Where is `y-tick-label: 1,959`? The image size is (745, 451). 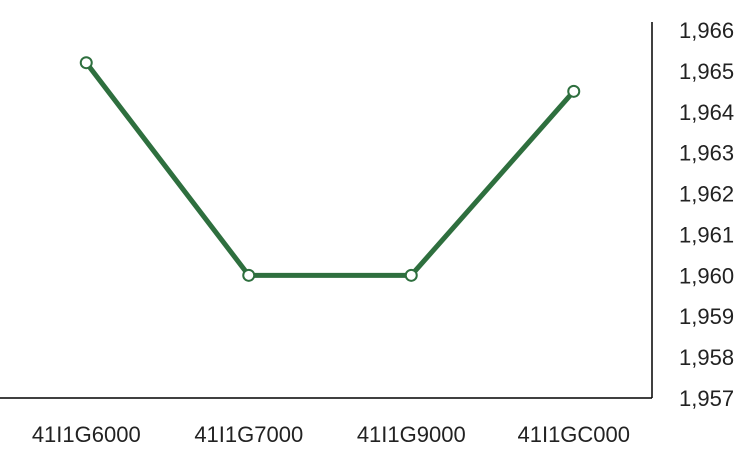
y-tick-label: 1,959 is located at coordinates (706, 316).